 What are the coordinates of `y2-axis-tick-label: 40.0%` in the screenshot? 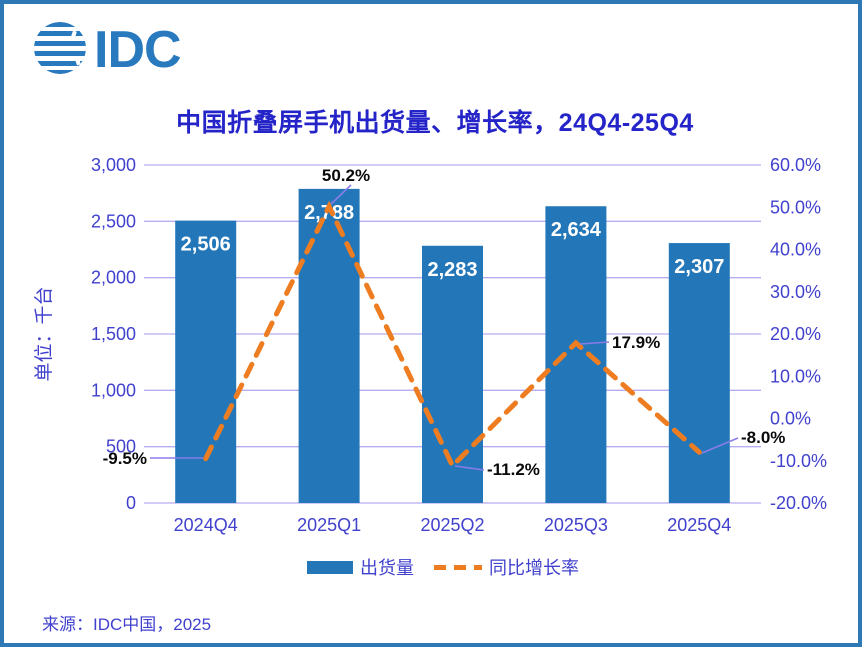 It's located at (795, 250).